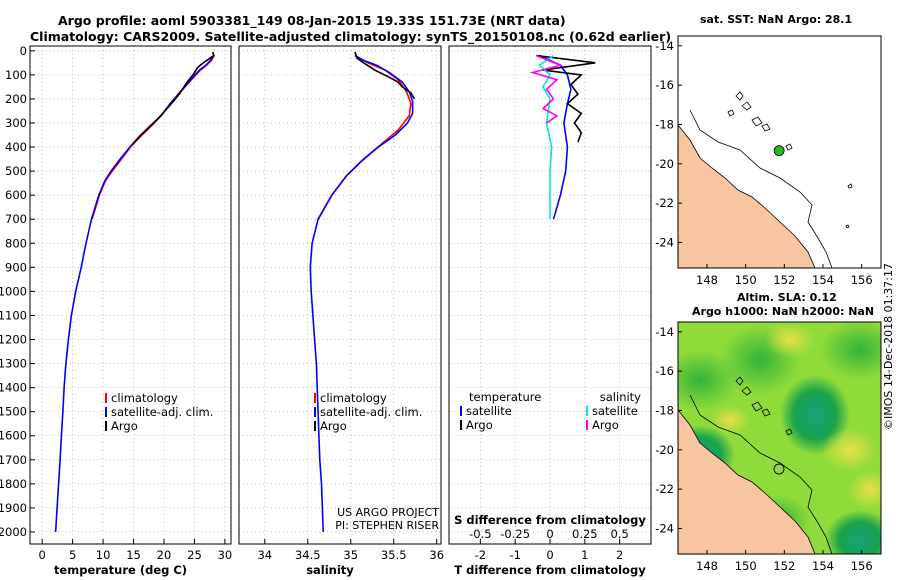 Image resolution: width=900 pixels, height=580 pixels. What do you see at coordinates (16, 195) in the screenshot?
I see `y-tick-label: 600` at bounding box center [16, 195].